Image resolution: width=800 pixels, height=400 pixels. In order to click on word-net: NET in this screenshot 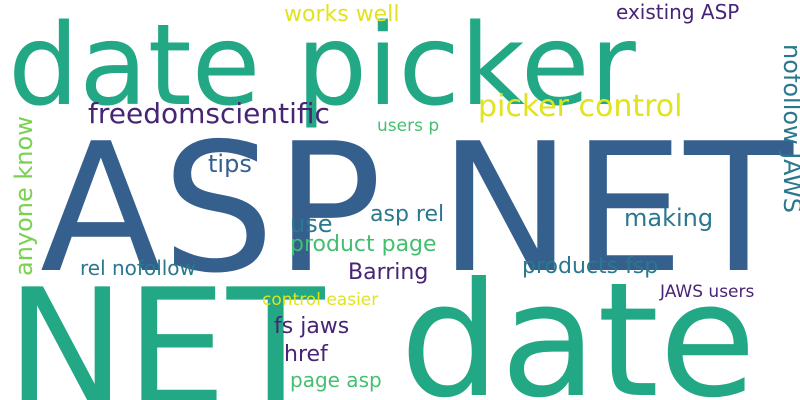, I will do `click(165, 327)`.